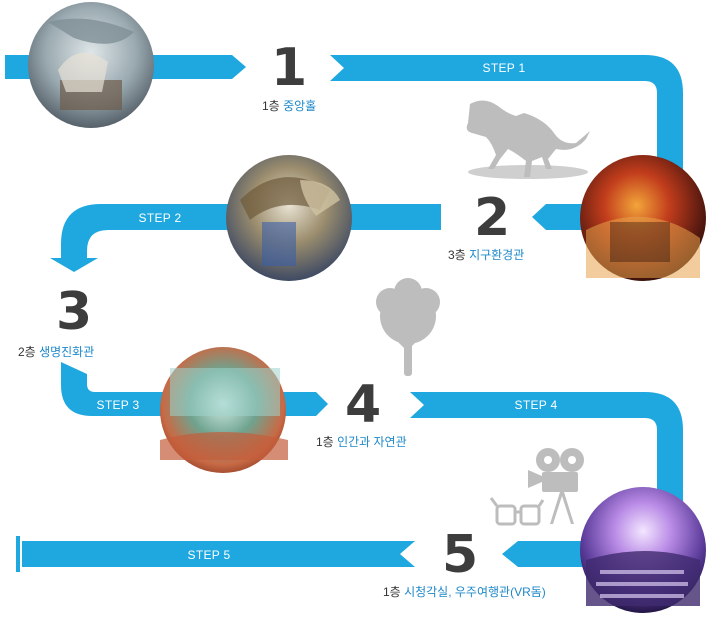 This screenshot has height=621, width=708. What do you see at coordinates (517, 511) in the screenshot?
I see `3d-glasses-icon` at bounding box center [517, 511].